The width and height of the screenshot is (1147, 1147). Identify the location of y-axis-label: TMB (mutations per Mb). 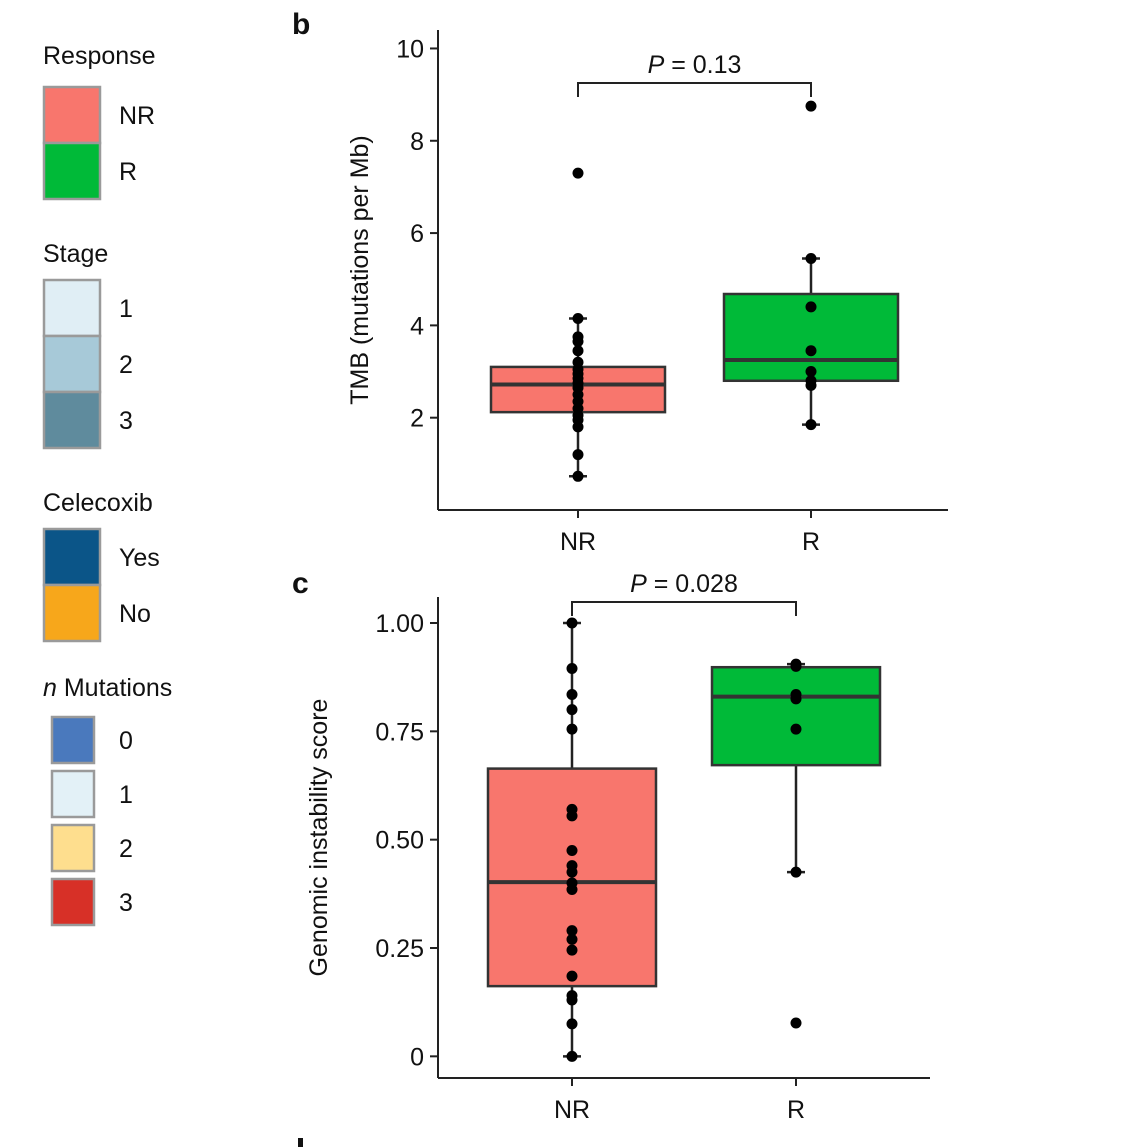
(360, 270).